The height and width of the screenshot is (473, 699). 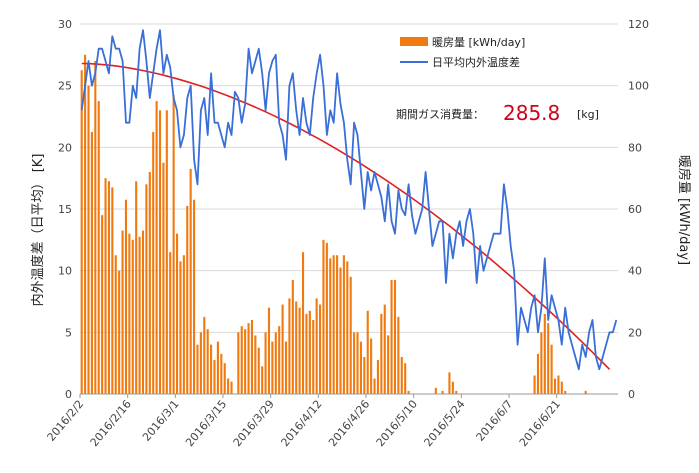 What do you see at coordinates (440, 114) in the screenshot?
I see `annotation-label: 期間ガス消費量：` at bounding box center [440, 114].